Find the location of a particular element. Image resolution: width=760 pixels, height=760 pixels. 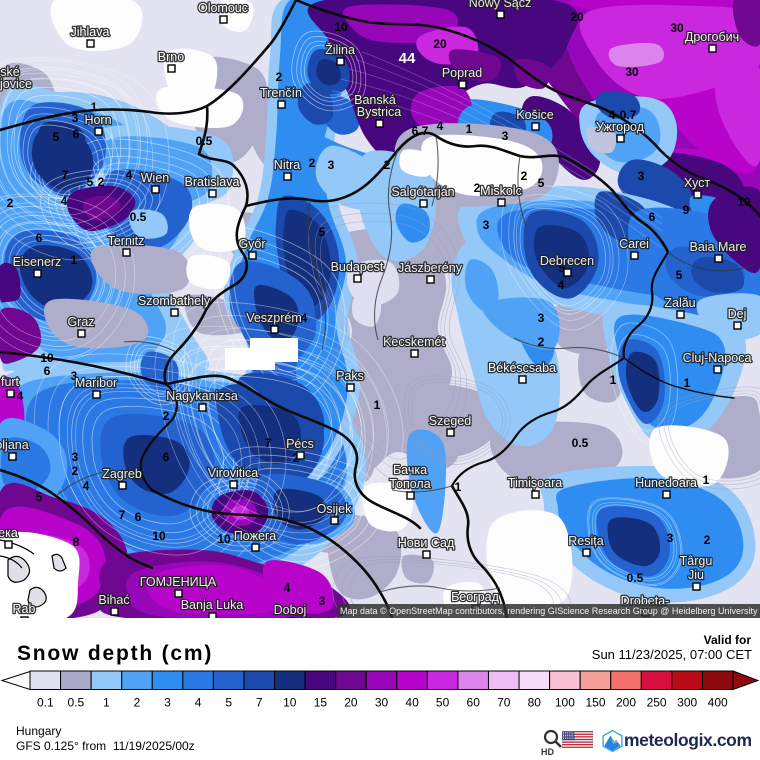

svg-text: Békéscsaba is located at coordinates (522, 368).